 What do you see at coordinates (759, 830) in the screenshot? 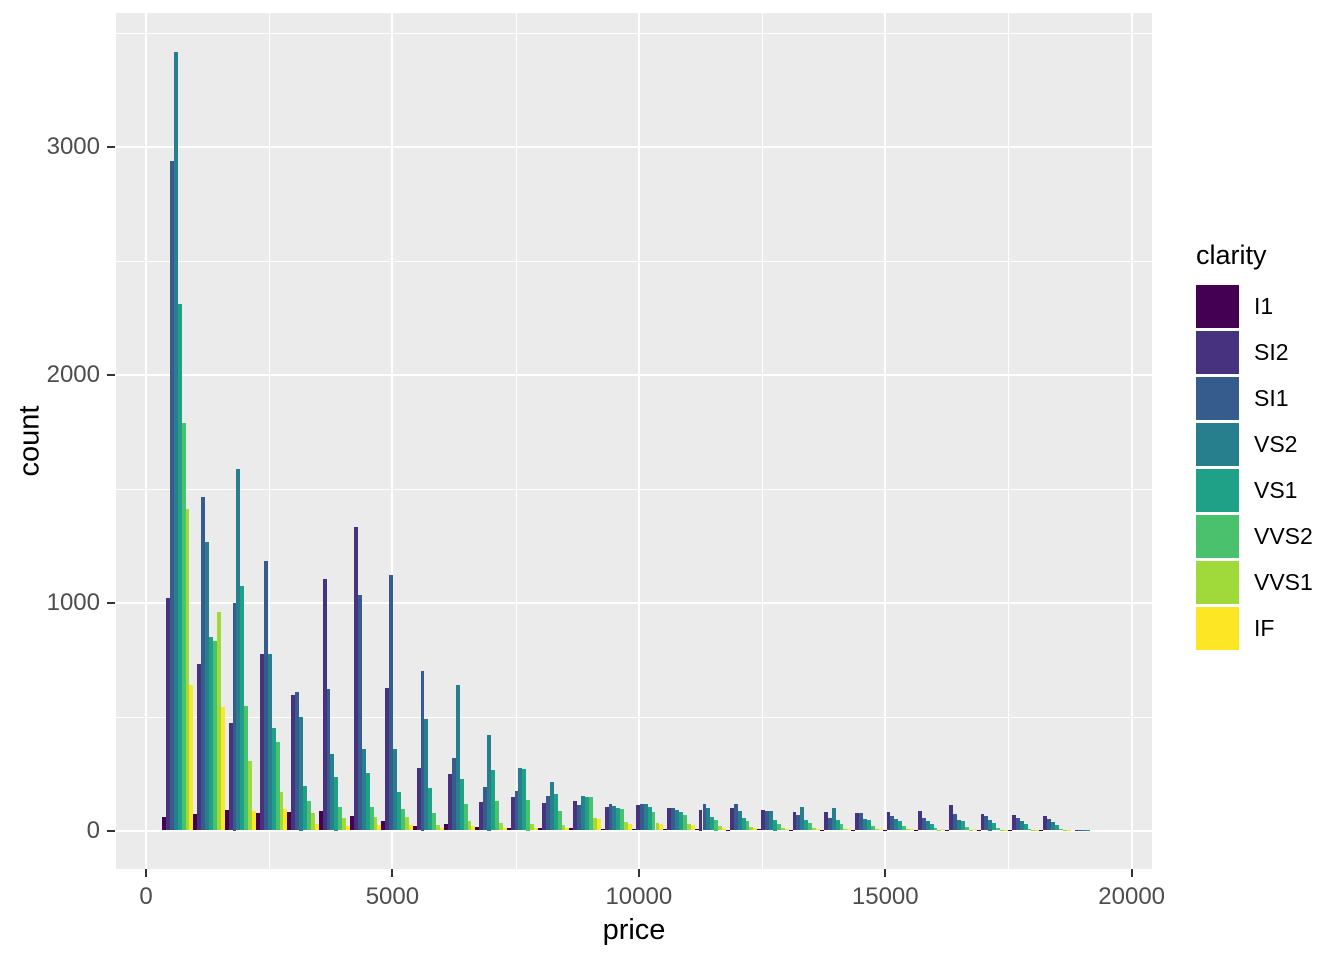
I see `bar-I1-bin20` at bounding box center [759, 830].